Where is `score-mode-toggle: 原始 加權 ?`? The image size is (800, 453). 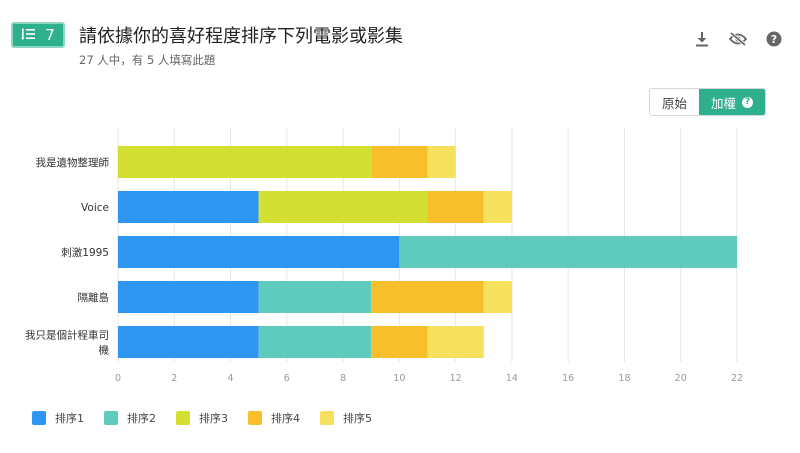
score-mode-toggle: 原始 加權 ? is located at coordinates (708, 102).